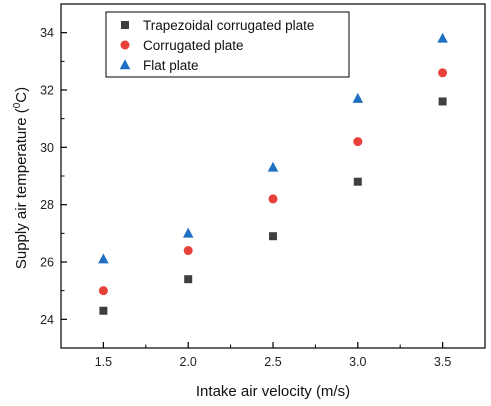 The height and width of the screenshot is (406, 491). I want to click on x-tick-label: 2.0, so click(188, 362).